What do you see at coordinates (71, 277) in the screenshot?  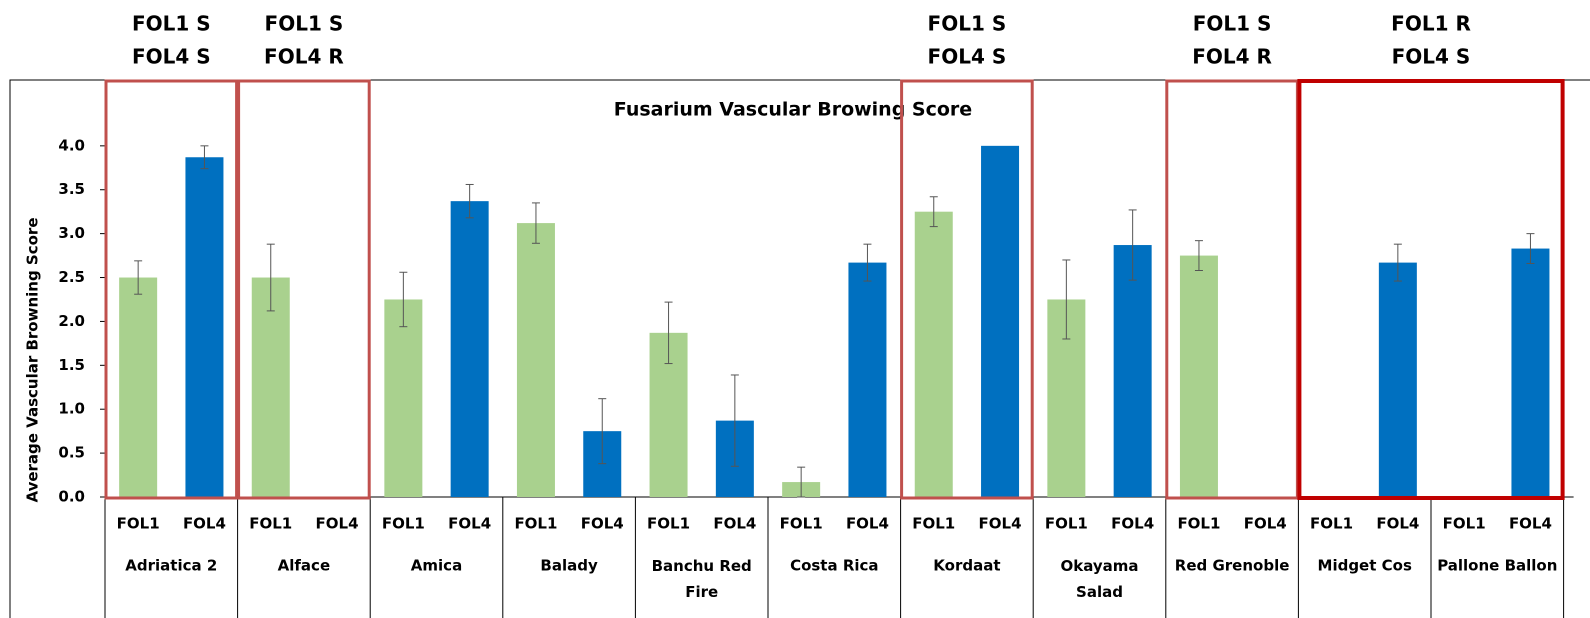 I see `y-tick-label: 2.5` at bounding box center [71, 277].